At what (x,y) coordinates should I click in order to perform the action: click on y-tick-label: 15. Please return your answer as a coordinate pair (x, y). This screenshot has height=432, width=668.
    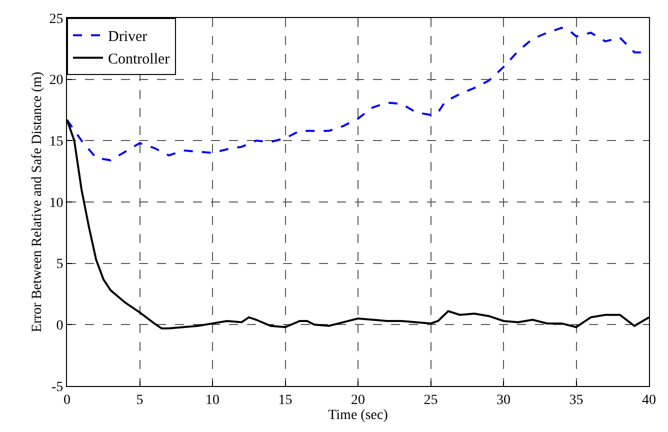
    Looking at the image, I should click on (56, 142).